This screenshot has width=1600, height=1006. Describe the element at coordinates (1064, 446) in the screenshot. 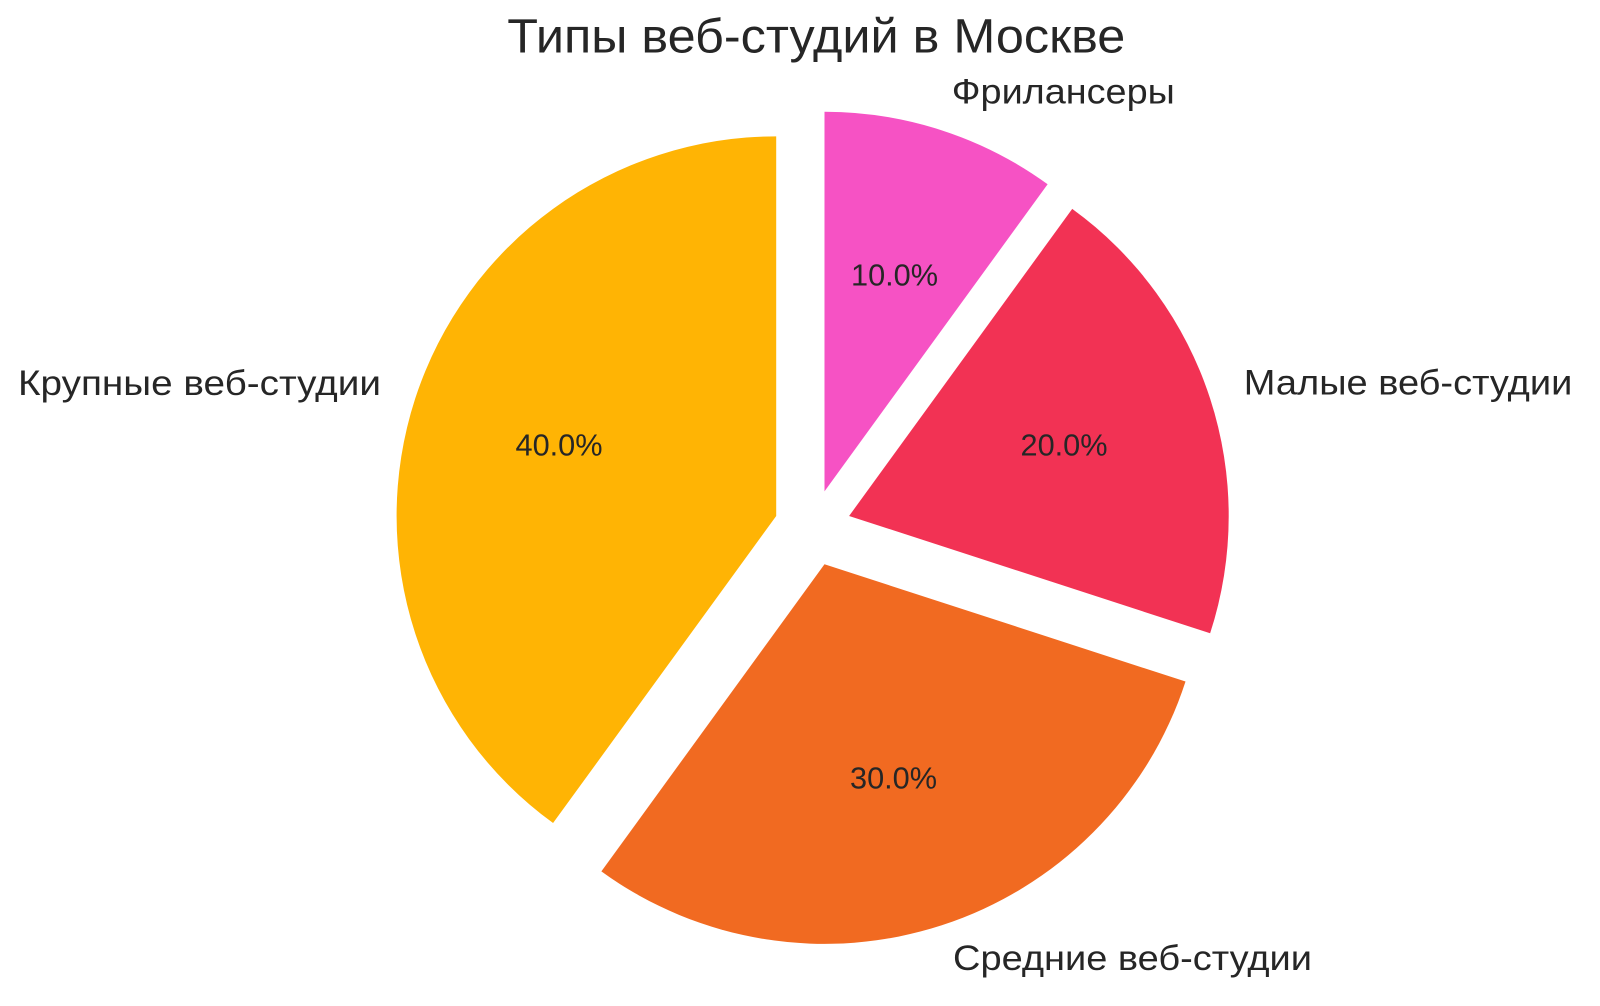

I see `svg-text: 20.0%` at that location.